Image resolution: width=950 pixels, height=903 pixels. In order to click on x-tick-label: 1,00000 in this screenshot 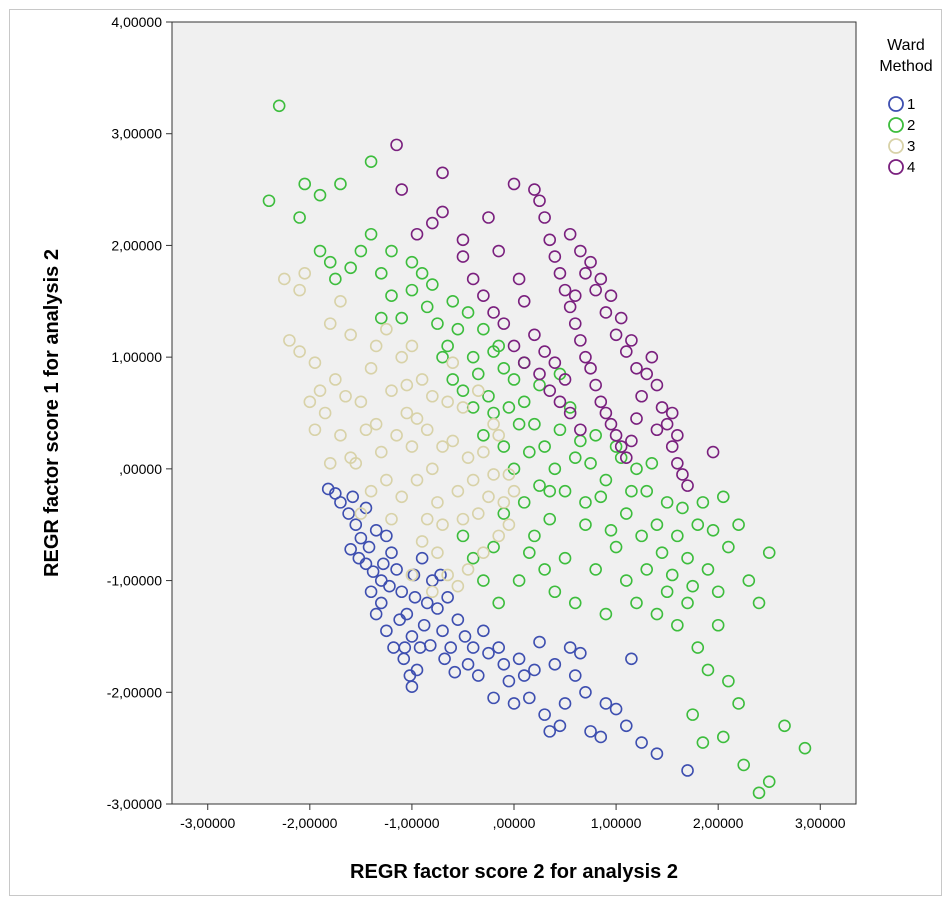, I will do `click(616, 823)`.